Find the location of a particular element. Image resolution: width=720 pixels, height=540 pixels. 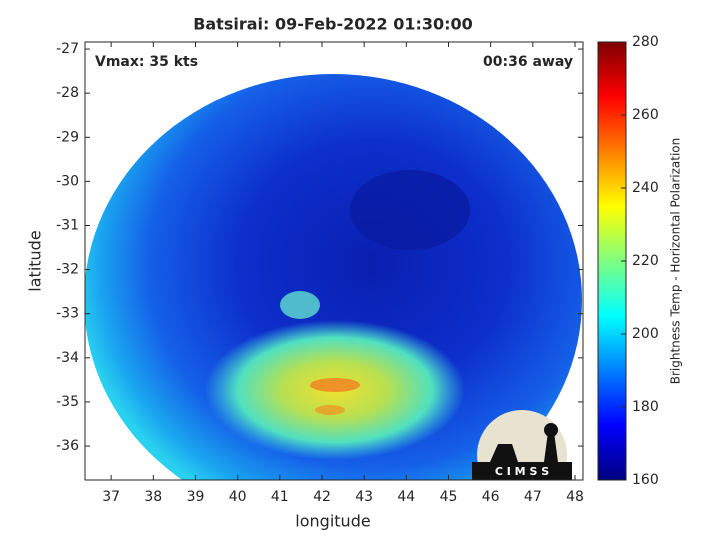

colorbar-tick-label: 280 is located at coordinates (645, 42).